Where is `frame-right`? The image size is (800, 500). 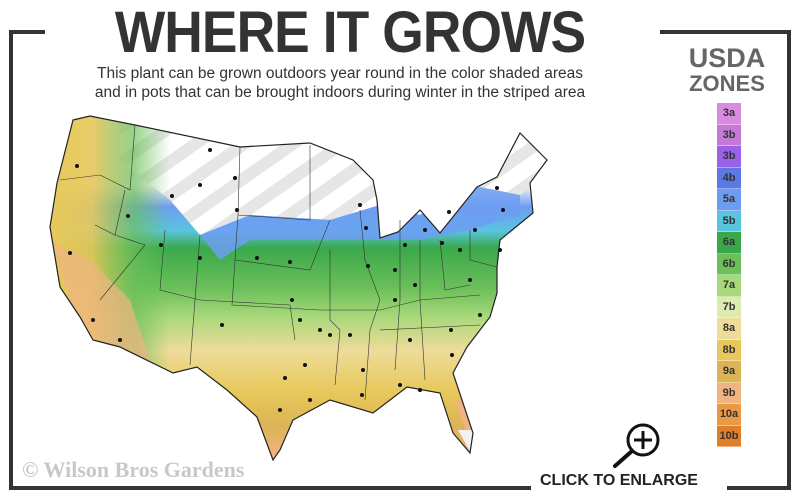
frame-right is located at coordinates (789, 260).